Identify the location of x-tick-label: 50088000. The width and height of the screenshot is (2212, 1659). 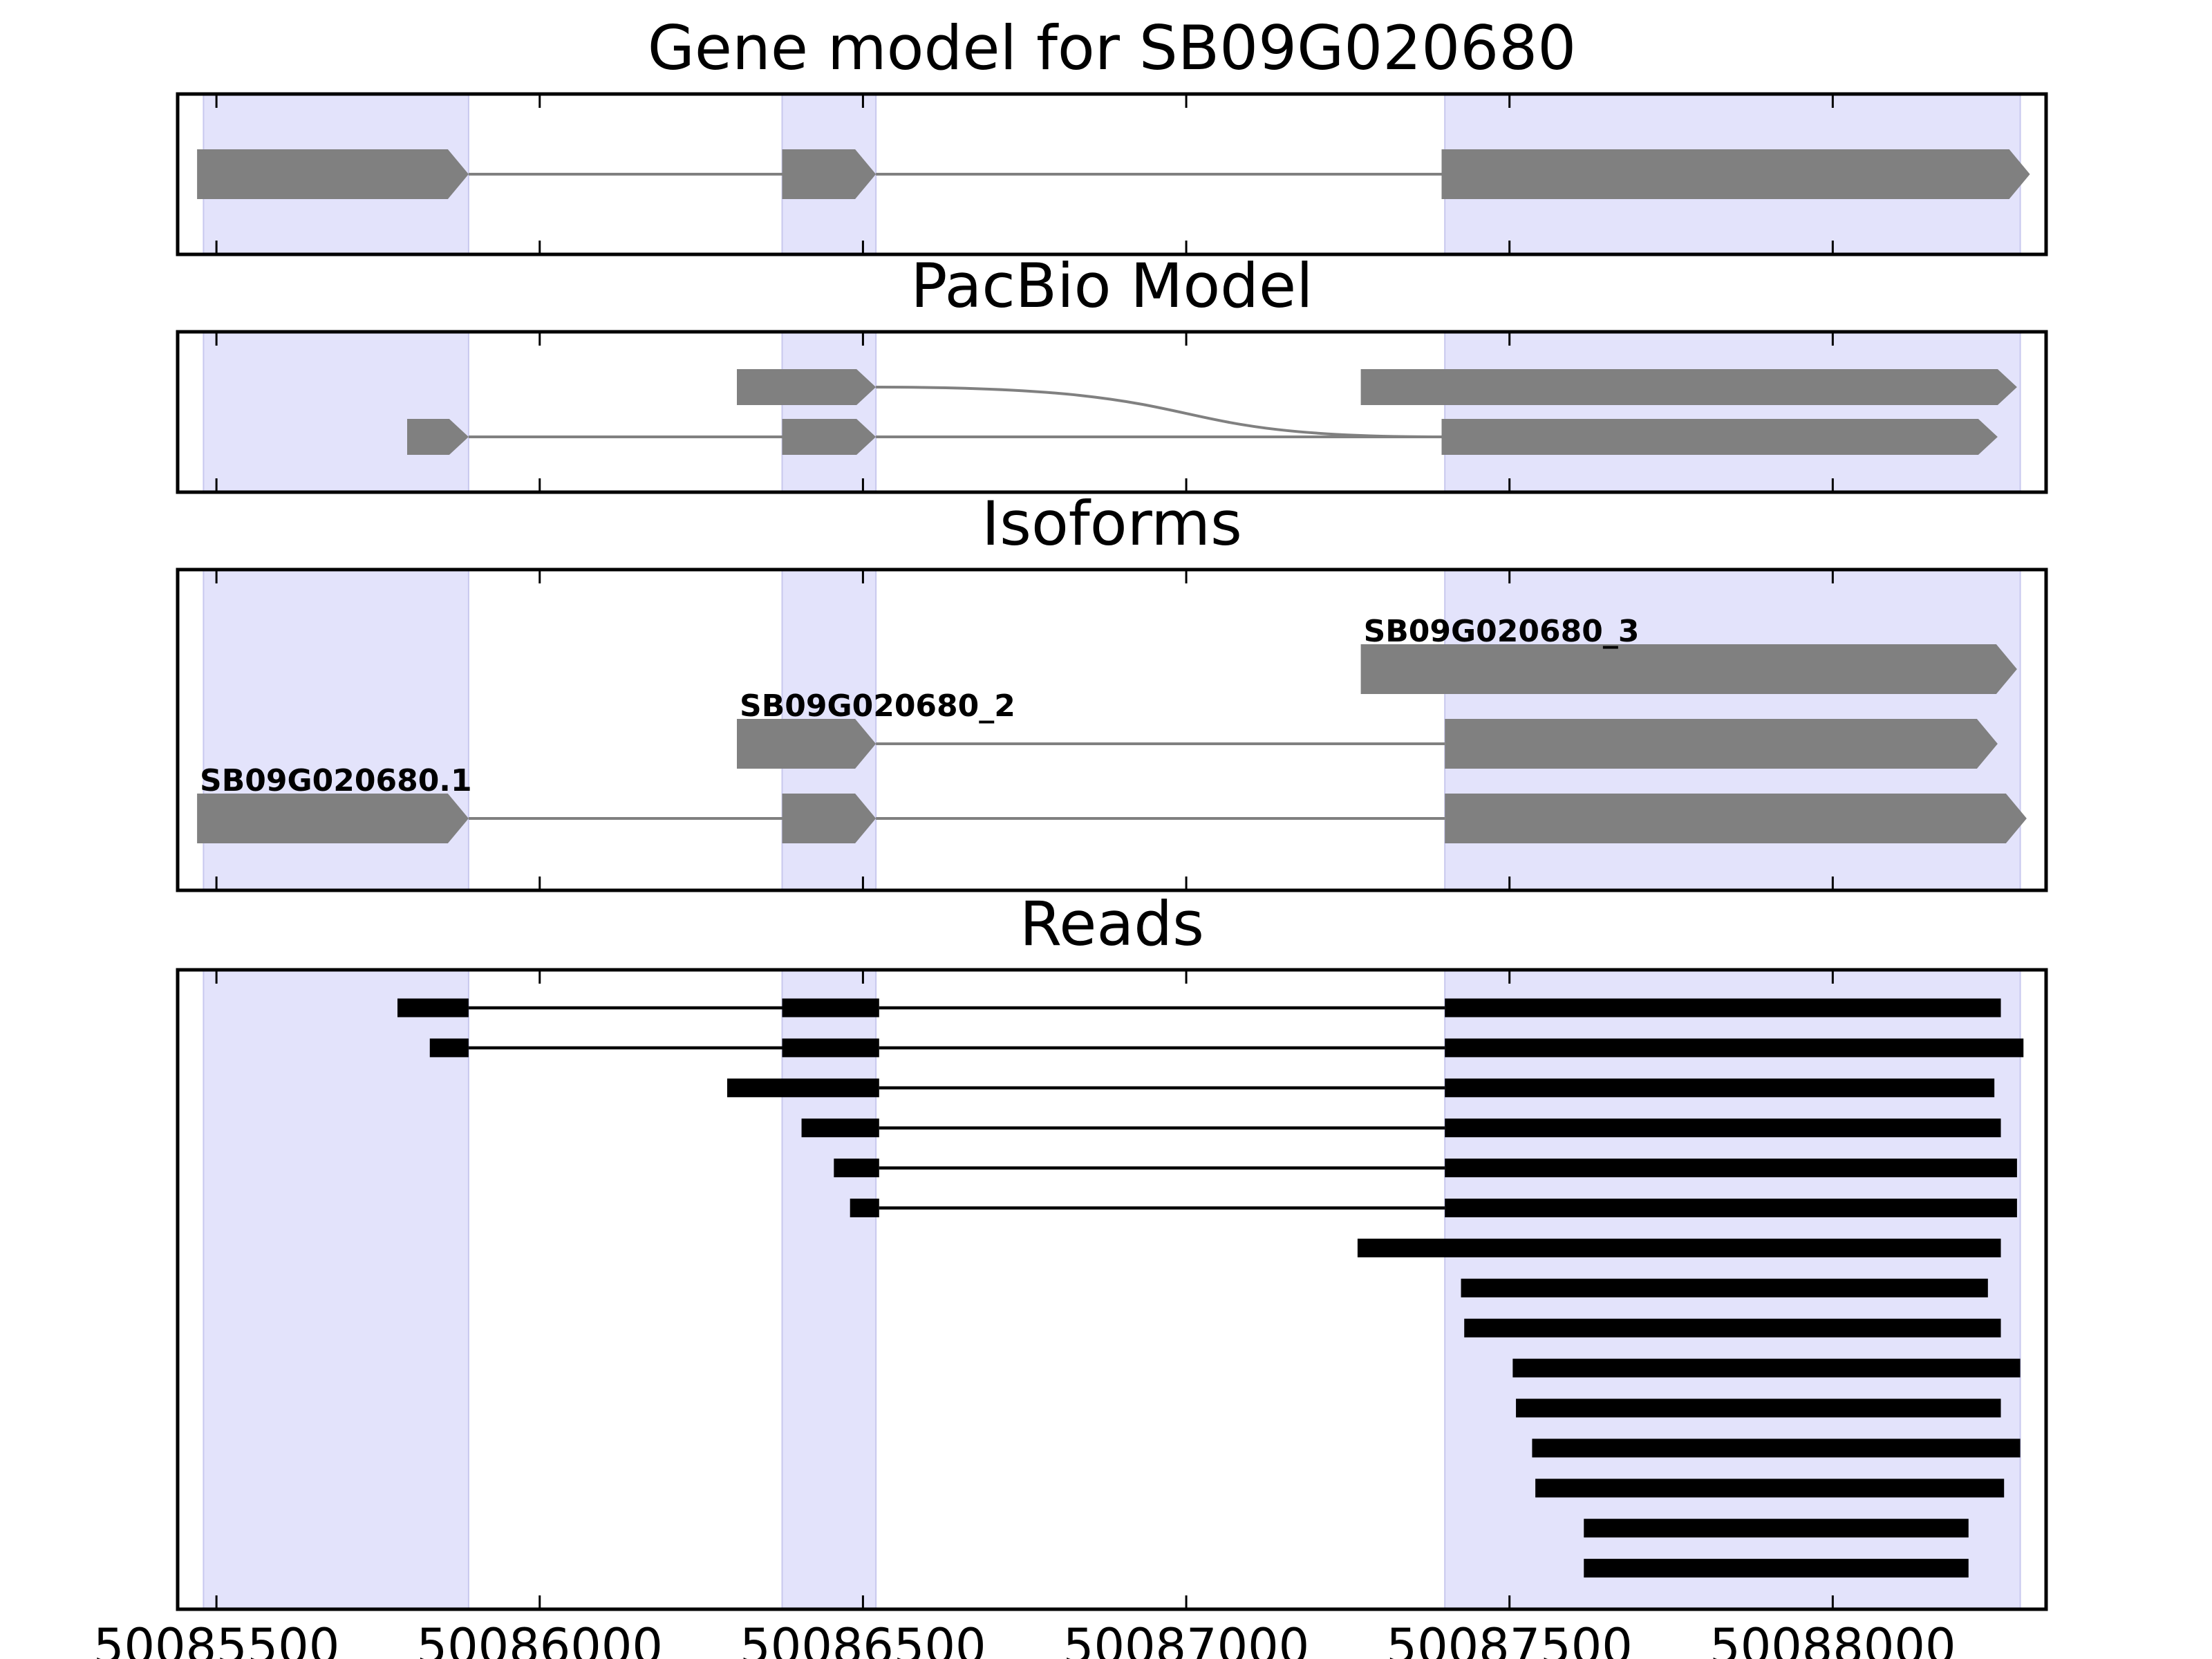
(1832, 1638).